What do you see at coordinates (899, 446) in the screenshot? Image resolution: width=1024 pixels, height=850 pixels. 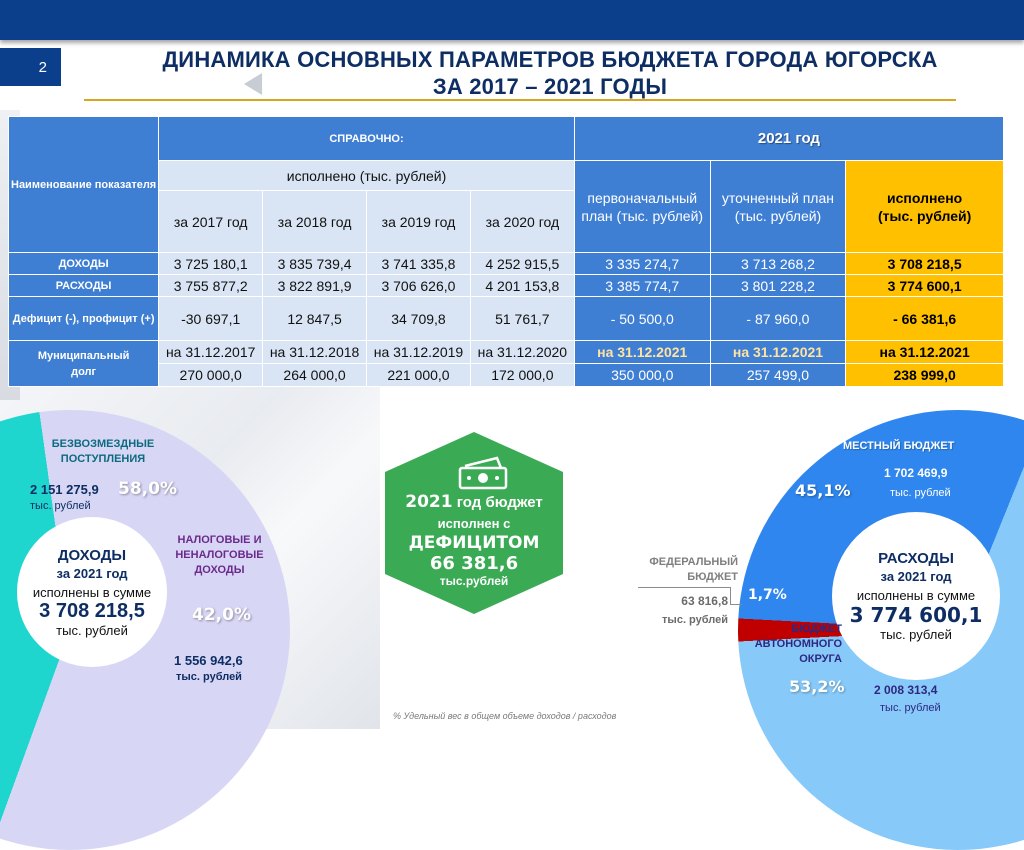 I see `segment-label-local: МЕСТНЫЙ БЮДЖЕТ` at bounding box center [899, 446].